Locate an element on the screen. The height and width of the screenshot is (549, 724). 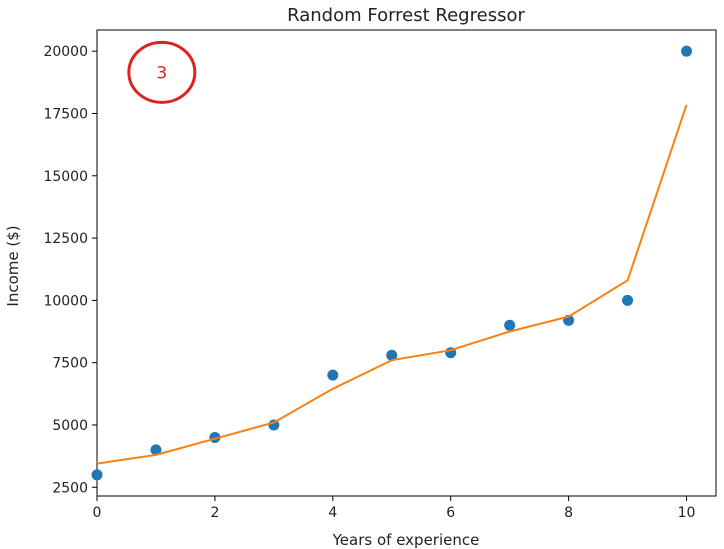
y-axis-ticks: 2500 5000 7500 10000 12500 15000 17500 20000 is located at coordinates (70, 270).